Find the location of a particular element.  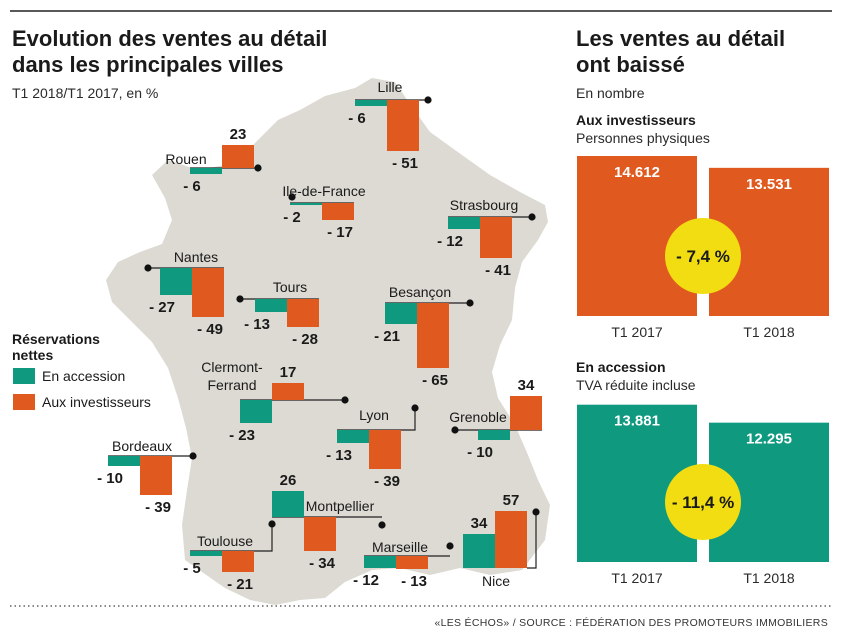

city-name: Nantes is located at coordinates (196, 257).